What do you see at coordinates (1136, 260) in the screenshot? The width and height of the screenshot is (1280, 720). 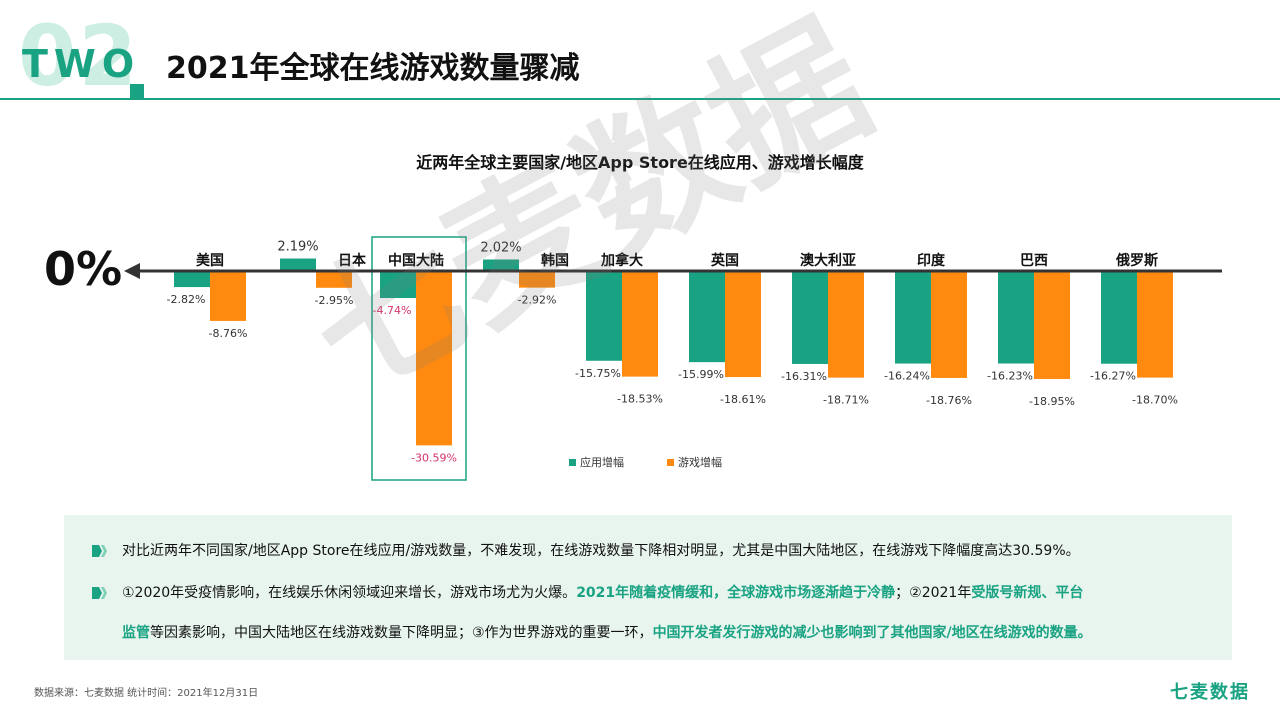 I see `category-label: 俄罗斯` at bounding box center [1136, 260].